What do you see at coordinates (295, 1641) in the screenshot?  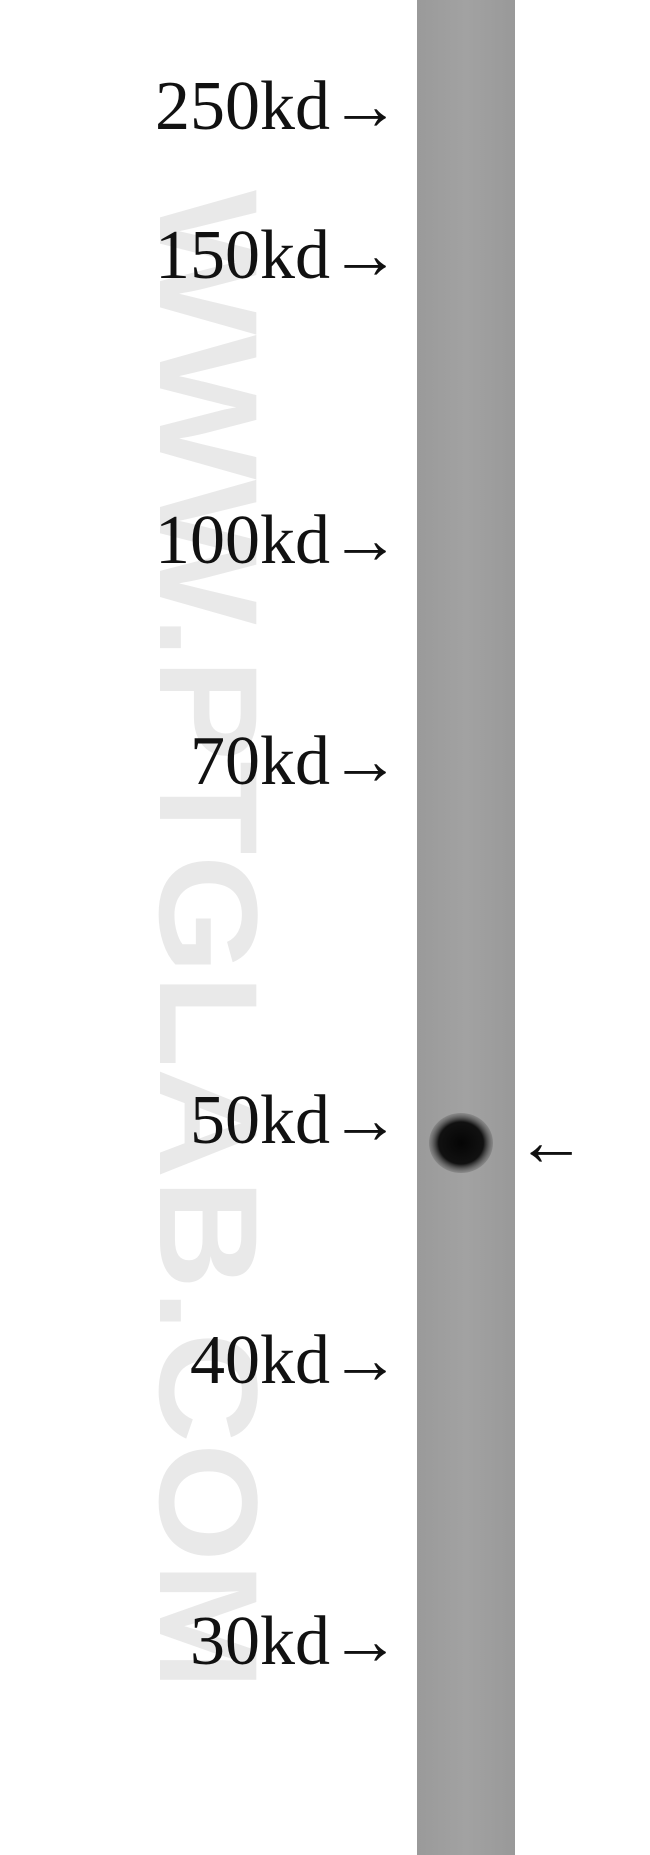 I see `marker-label: 30kd→` at bounding box center [295, 1641].